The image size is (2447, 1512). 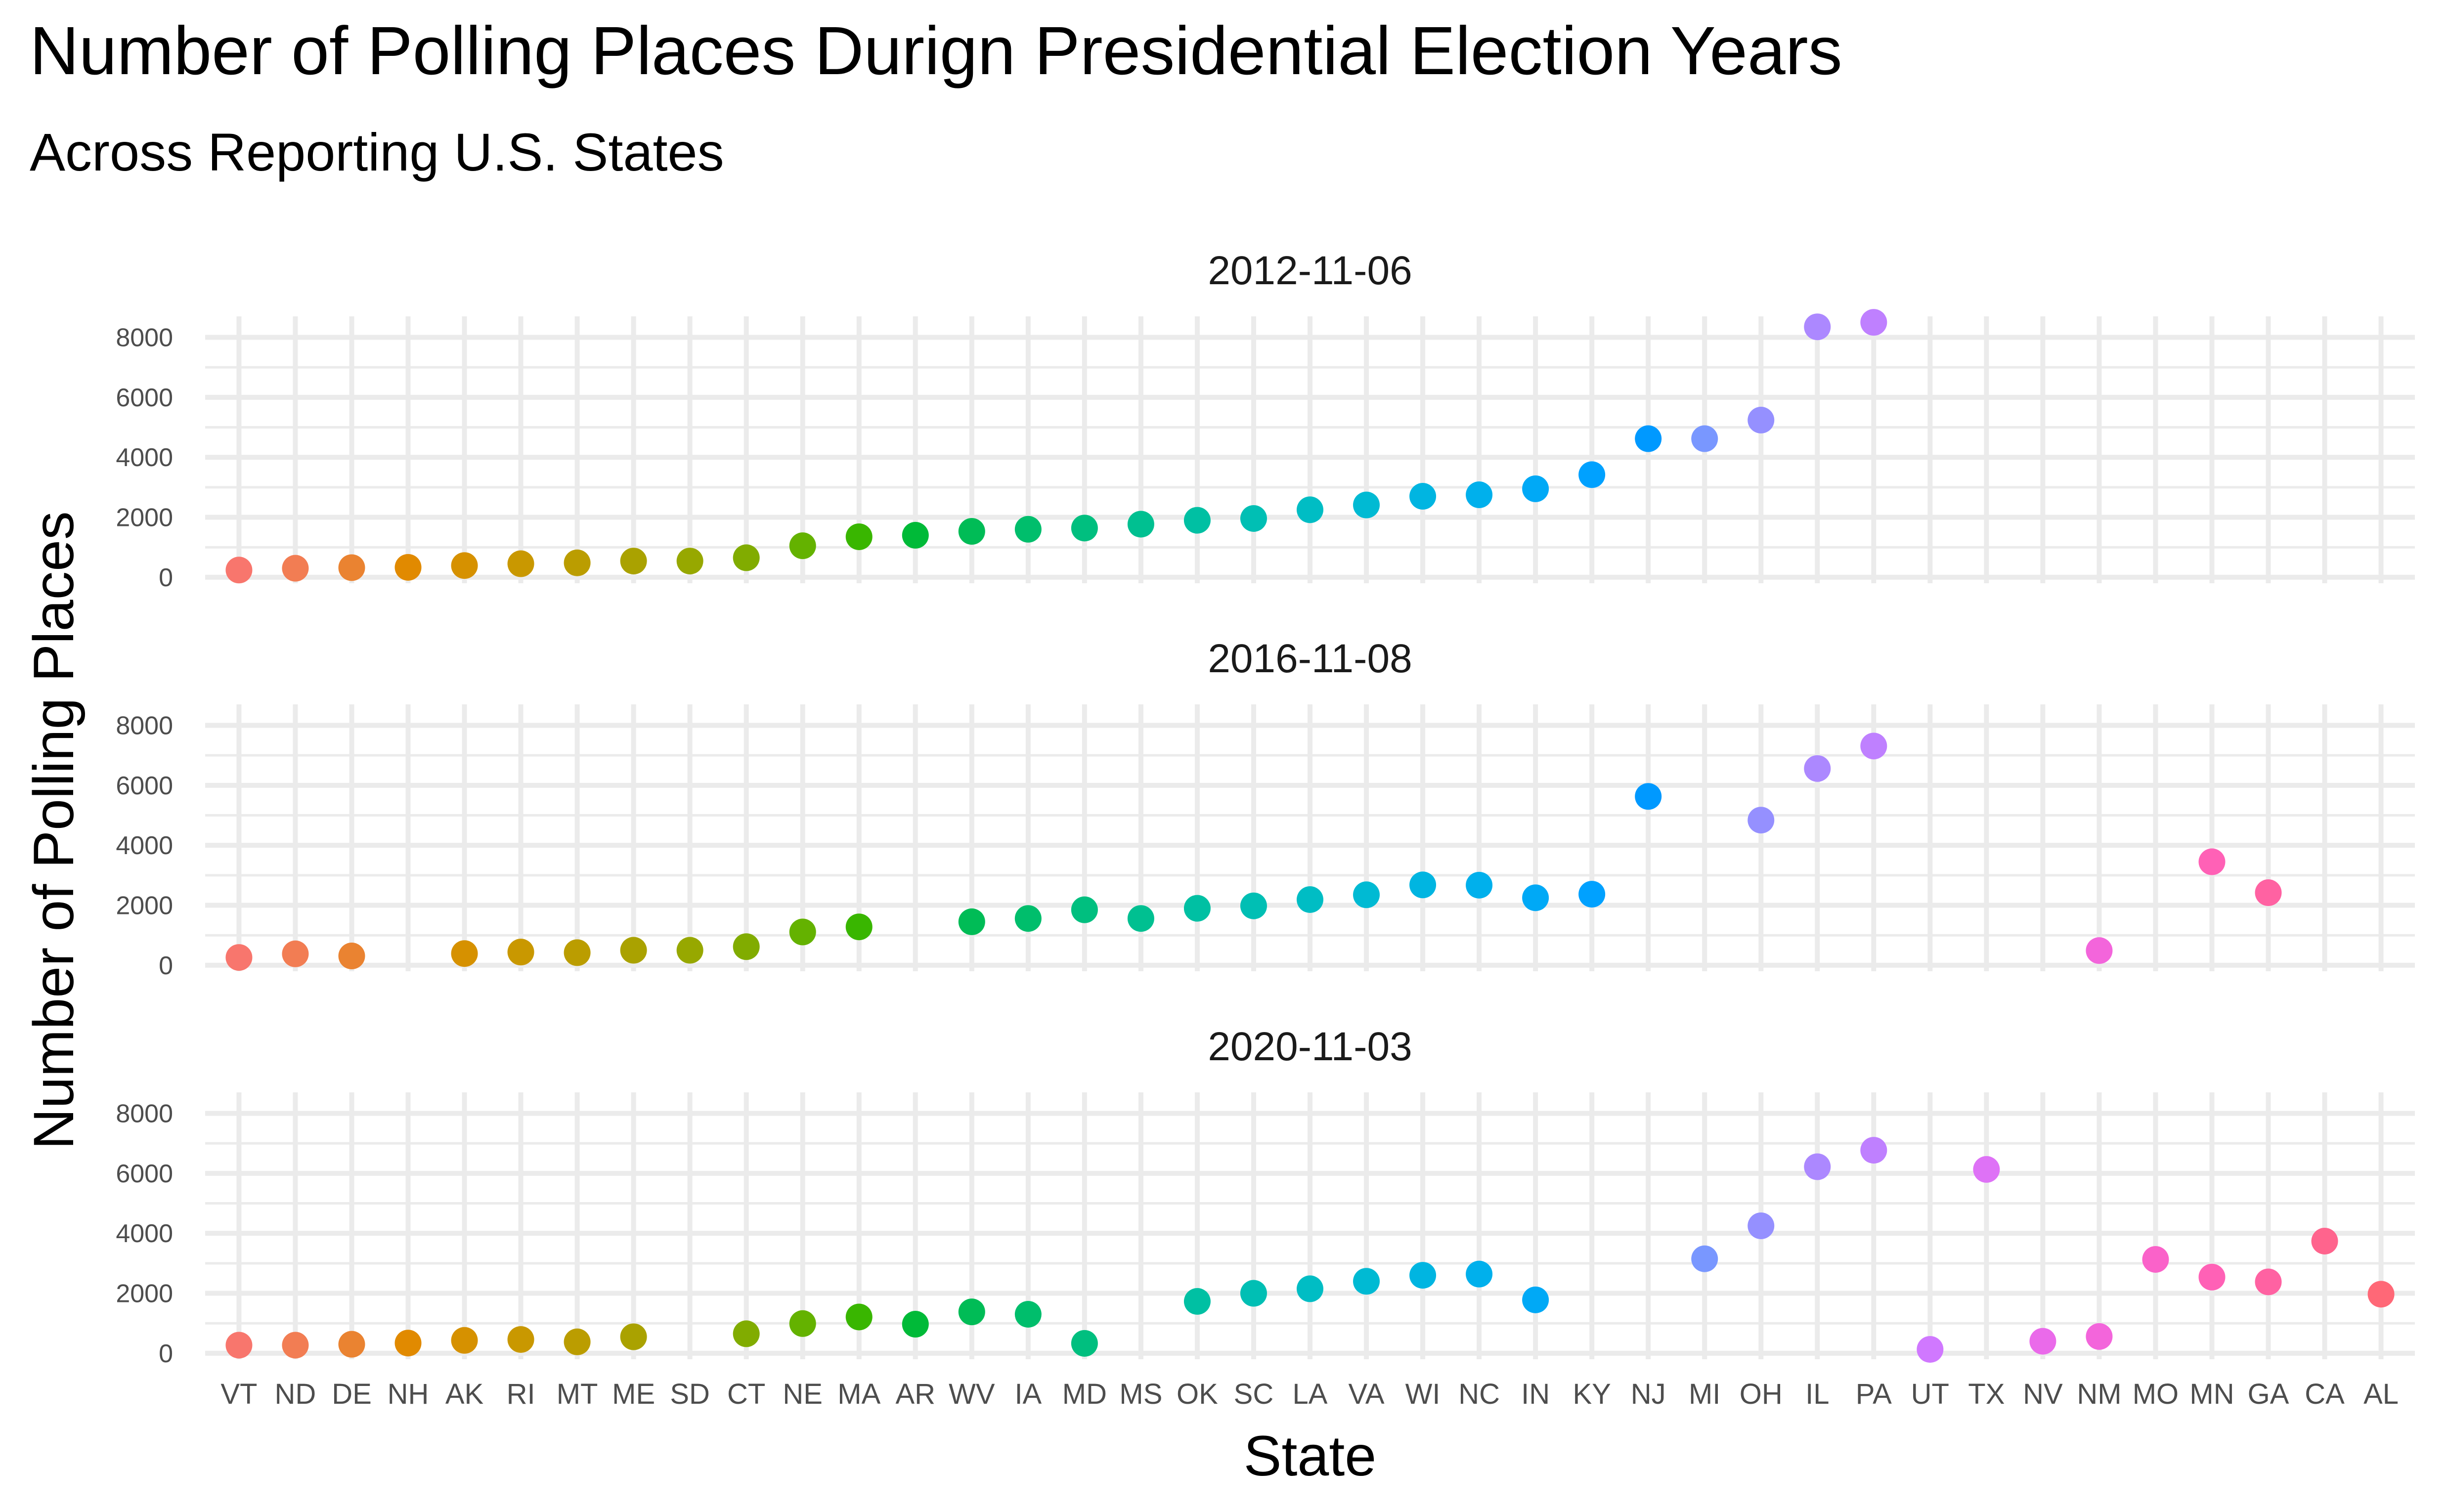 What do you see at coordinates (1084, 1394) in the screenshot?
I see `x-tick-label: MD` at bounding box center [1084, 1394].